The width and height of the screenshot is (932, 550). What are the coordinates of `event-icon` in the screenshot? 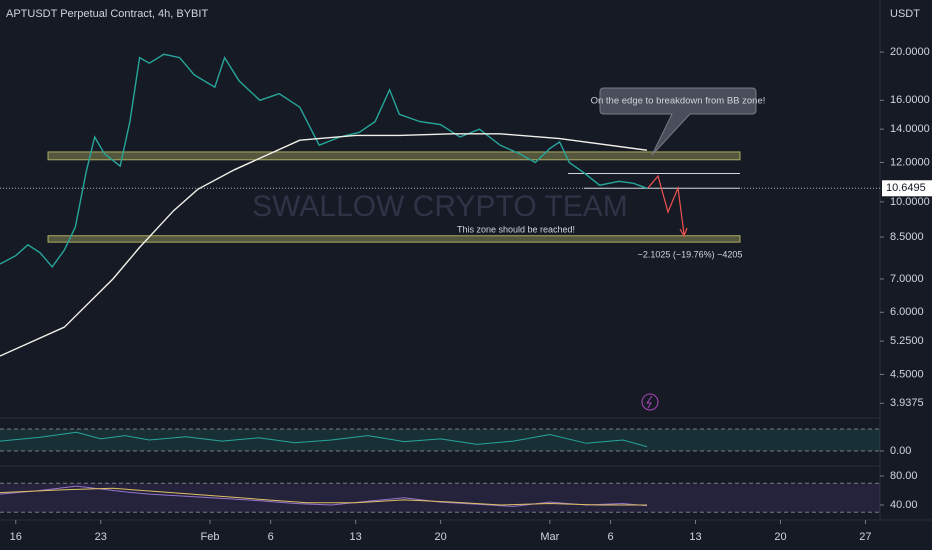 It's located at (650, 402).